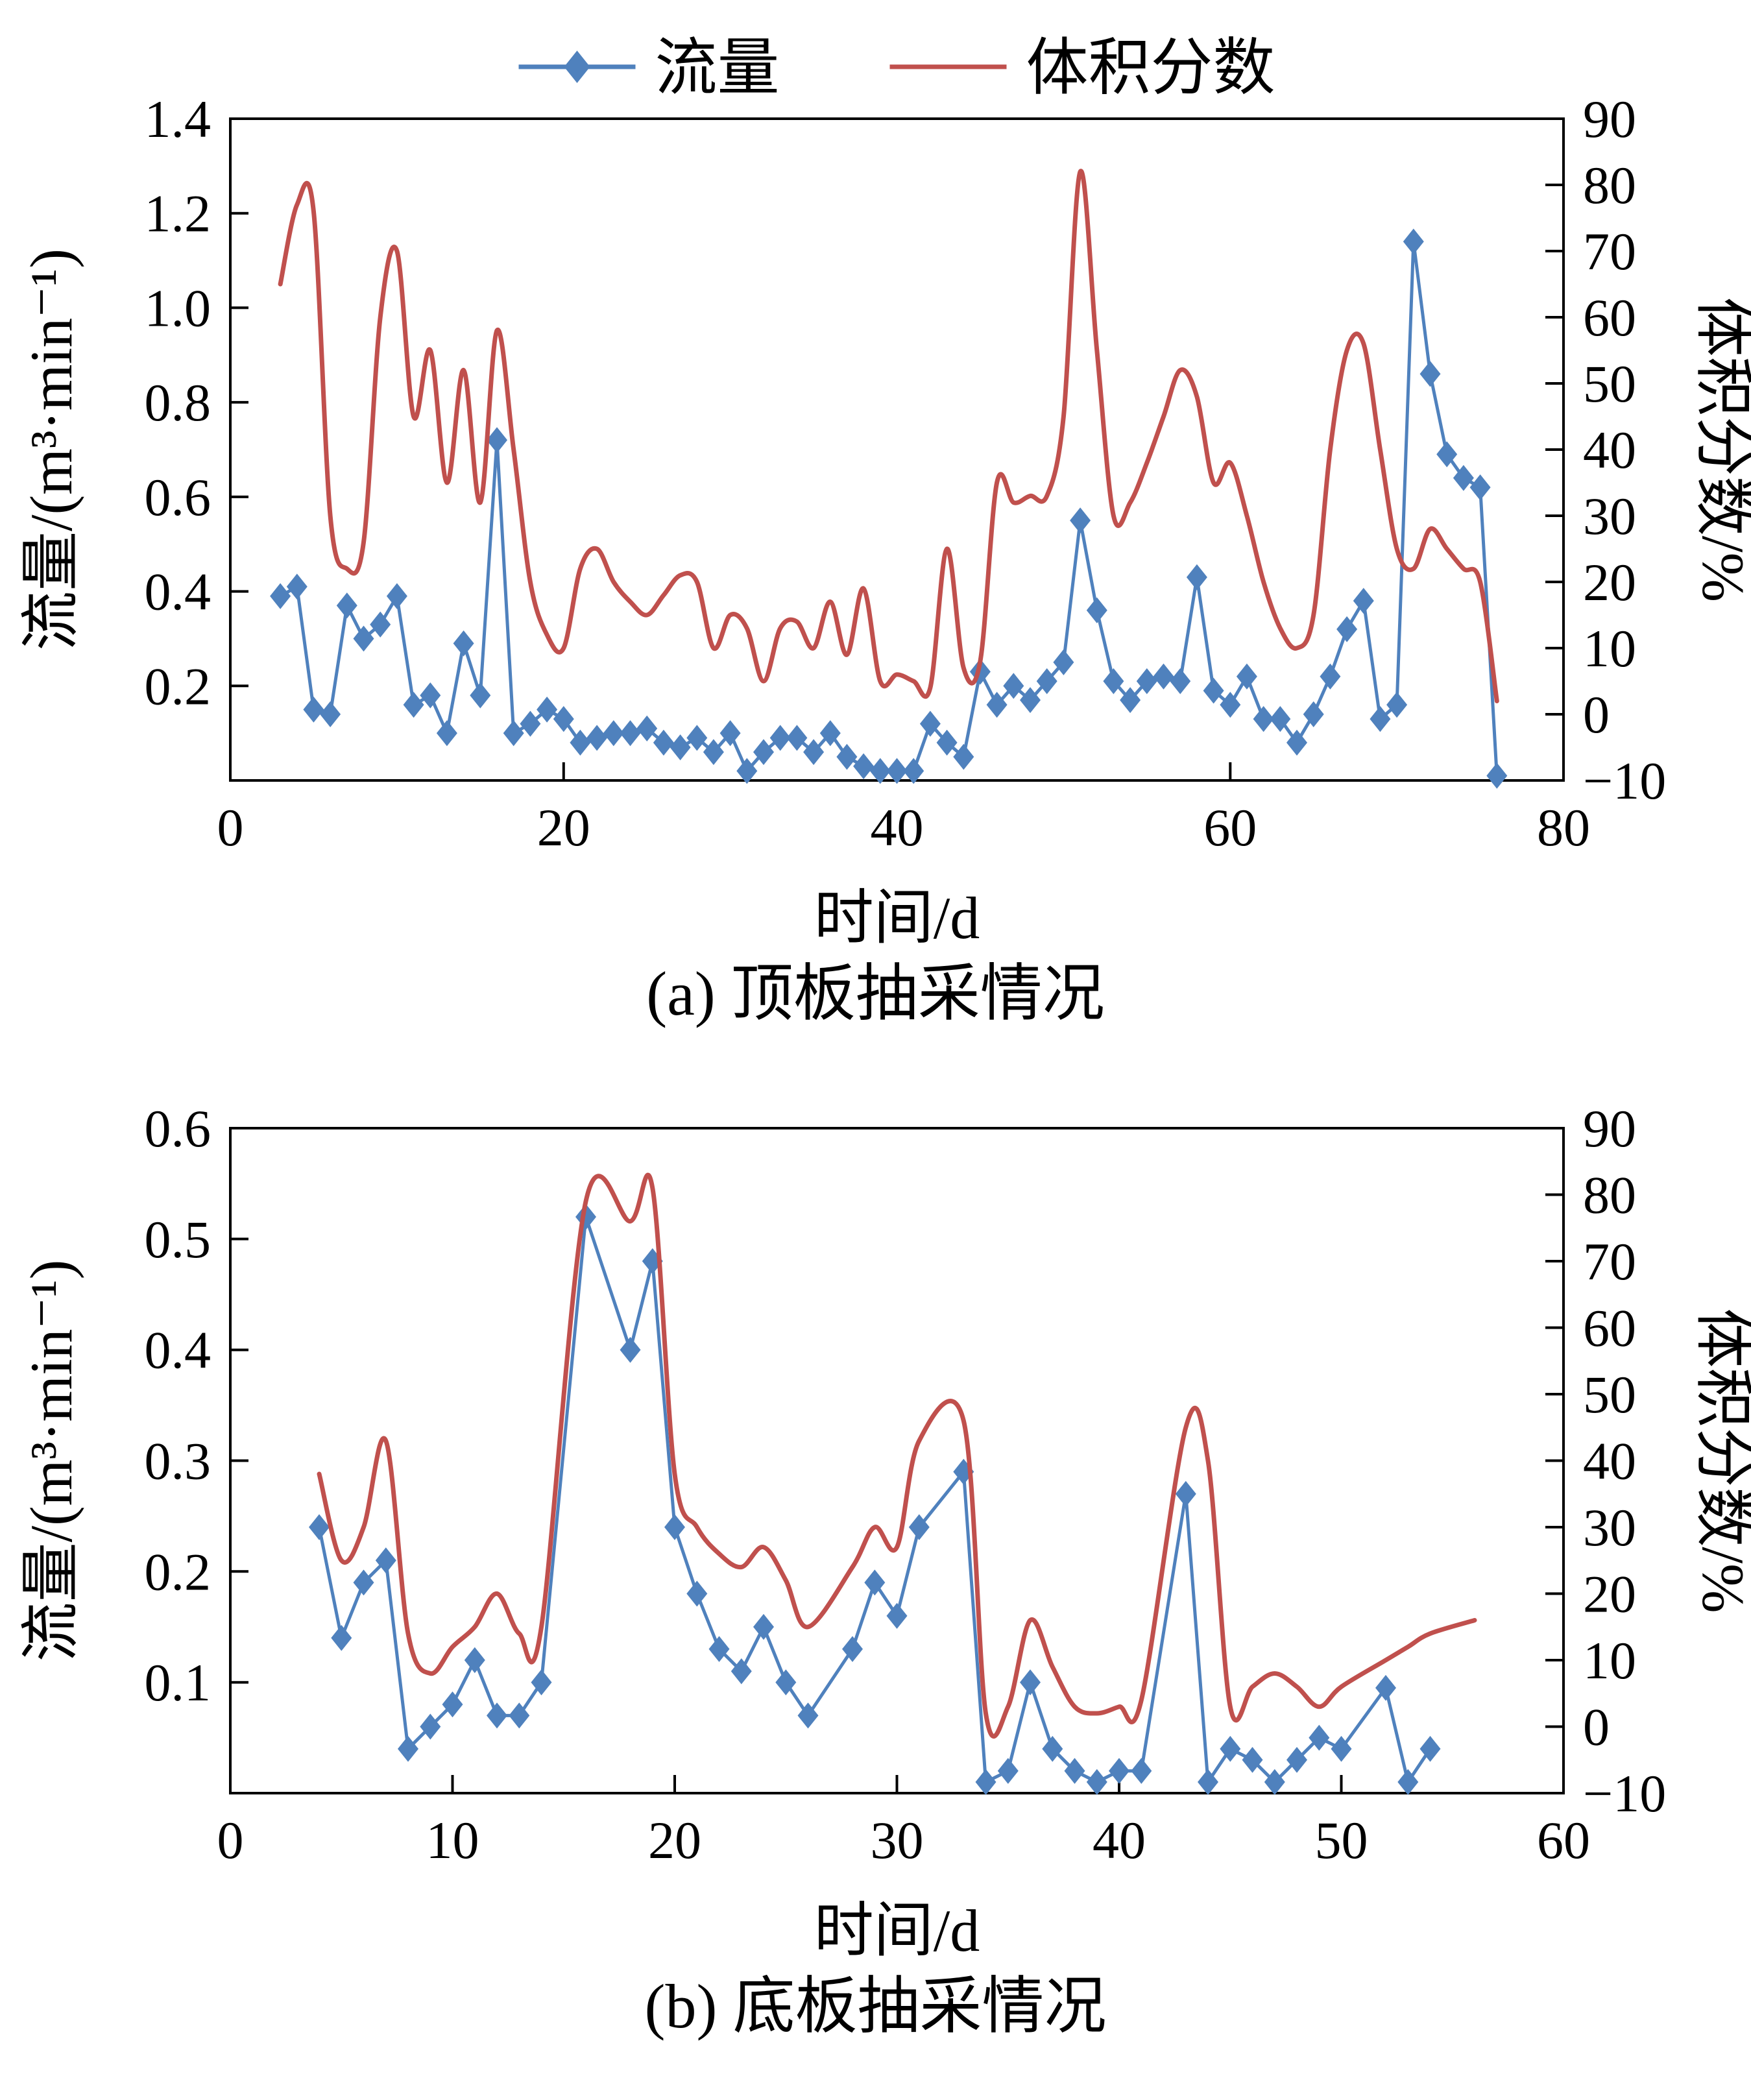 The image size is (1751, 2100). Describe the element at coordinates (674, 1840) in the screenshot. I see `x-tick-label: 20` at that location.